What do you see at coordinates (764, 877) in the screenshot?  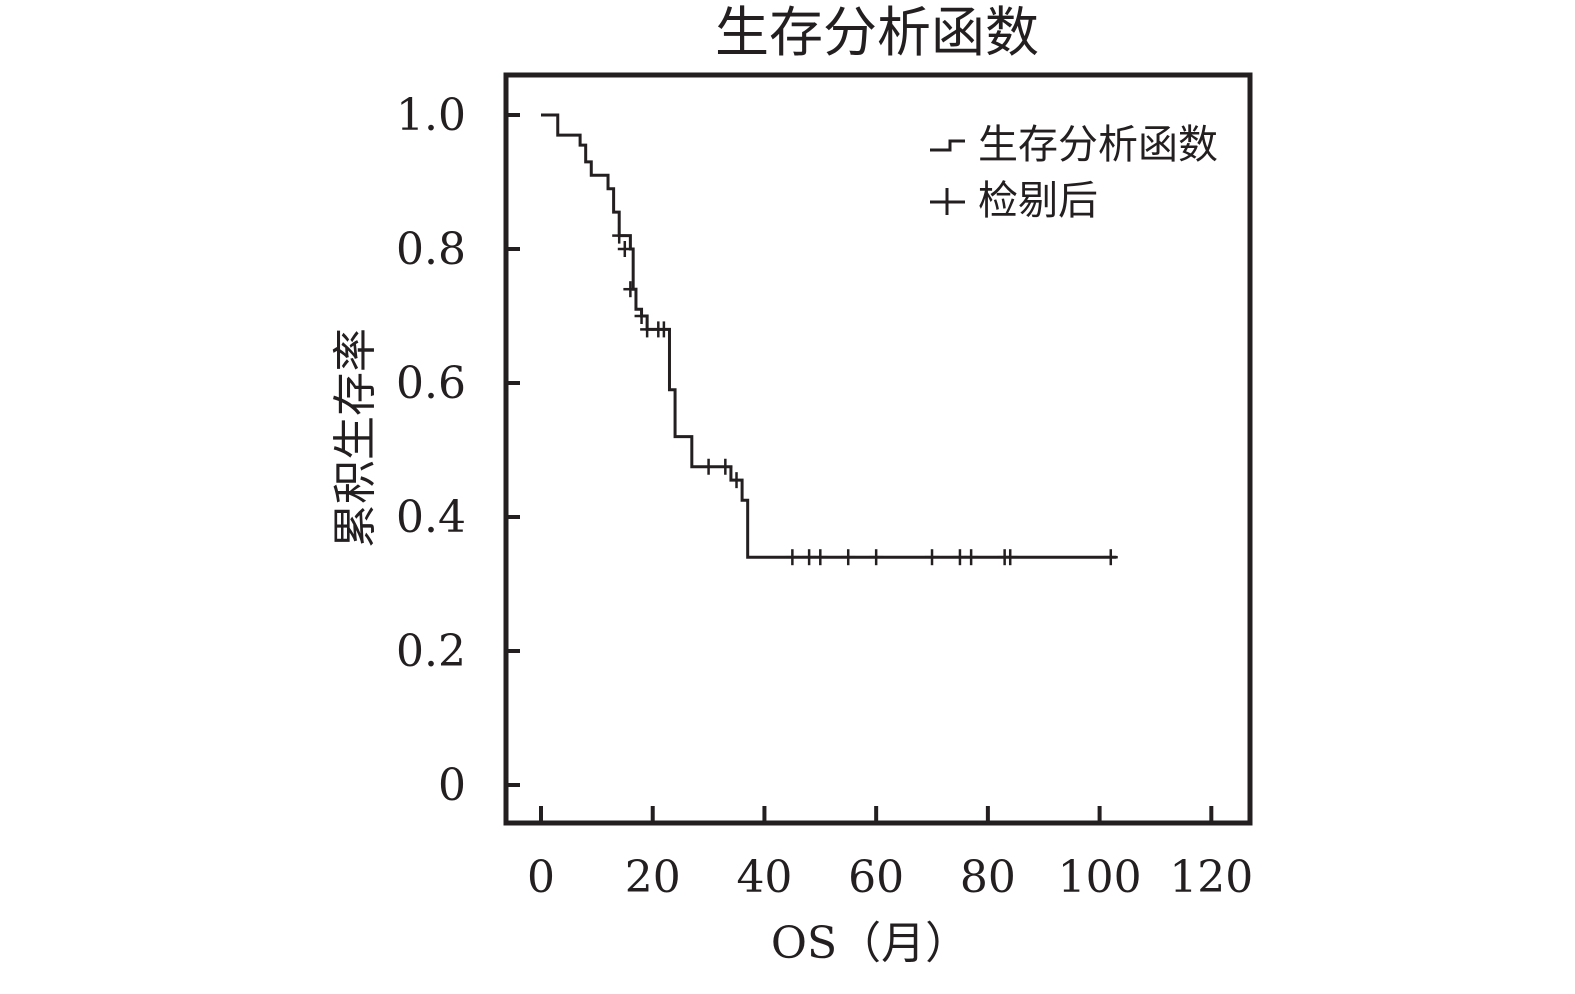 I see `x-tick-label: 40` at bounding box center [764, 877].